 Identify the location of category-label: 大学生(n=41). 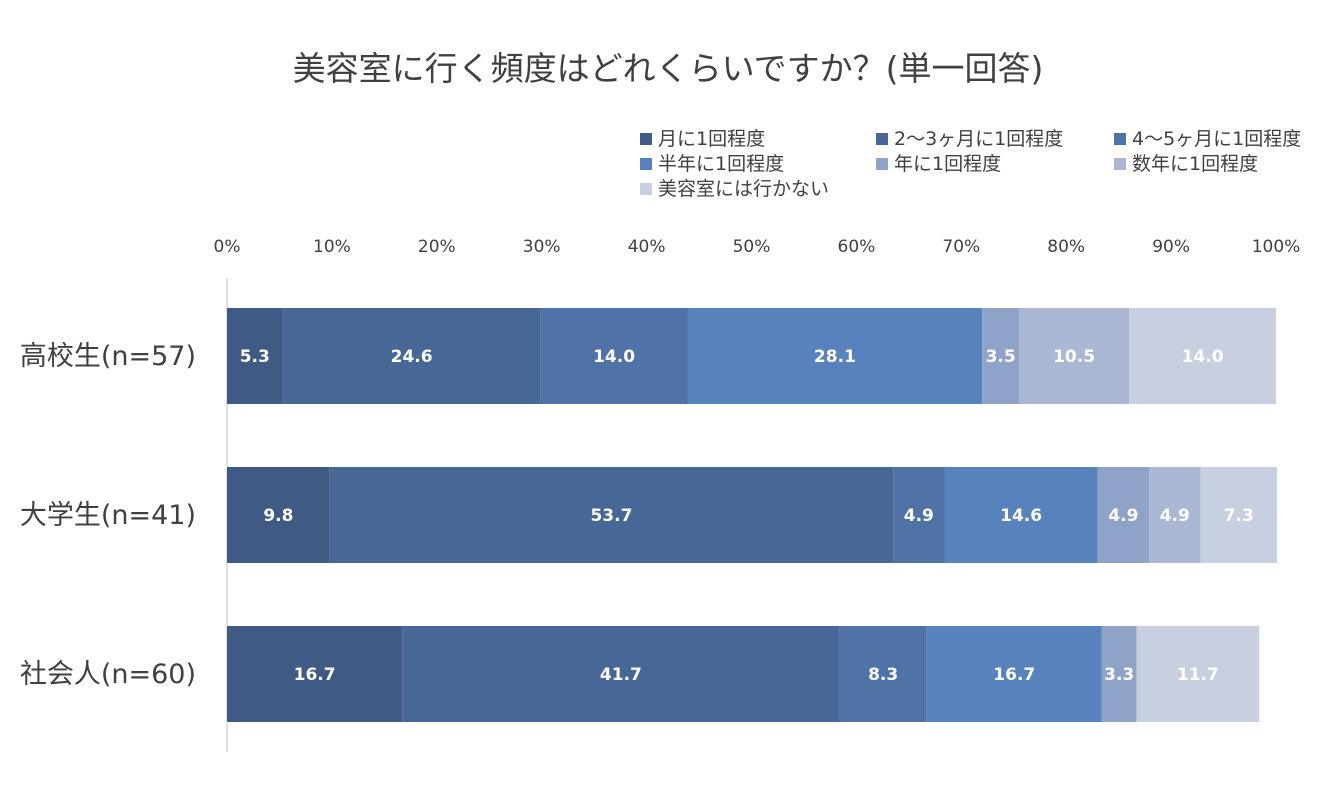
(108, 515).